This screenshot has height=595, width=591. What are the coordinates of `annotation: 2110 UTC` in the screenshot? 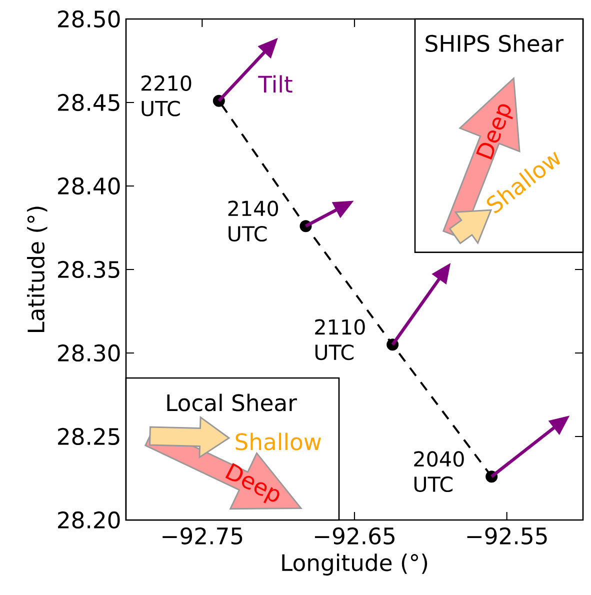 It's located at (340, 339).